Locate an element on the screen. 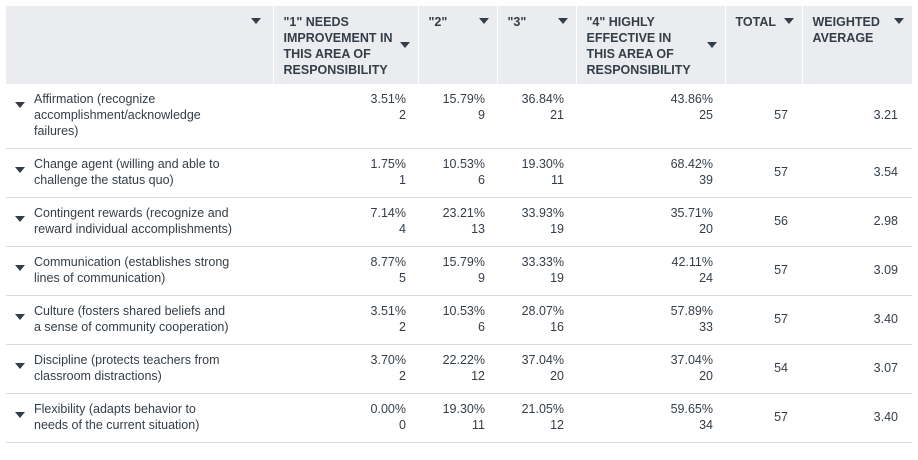  percent-value: 43.86% is located at coordinates (691, 99).